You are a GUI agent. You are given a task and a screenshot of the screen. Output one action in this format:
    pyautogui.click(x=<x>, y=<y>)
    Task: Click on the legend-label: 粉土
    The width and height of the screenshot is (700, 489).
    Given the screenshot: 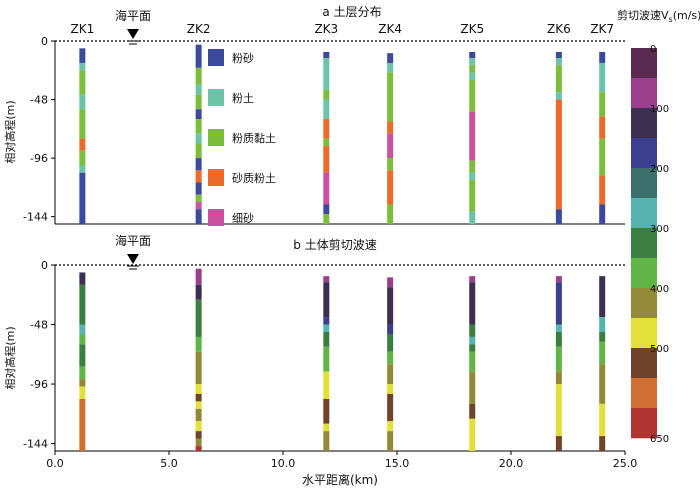 What is the action you would take?
    pyautogui.click(x=243, y=98)
    